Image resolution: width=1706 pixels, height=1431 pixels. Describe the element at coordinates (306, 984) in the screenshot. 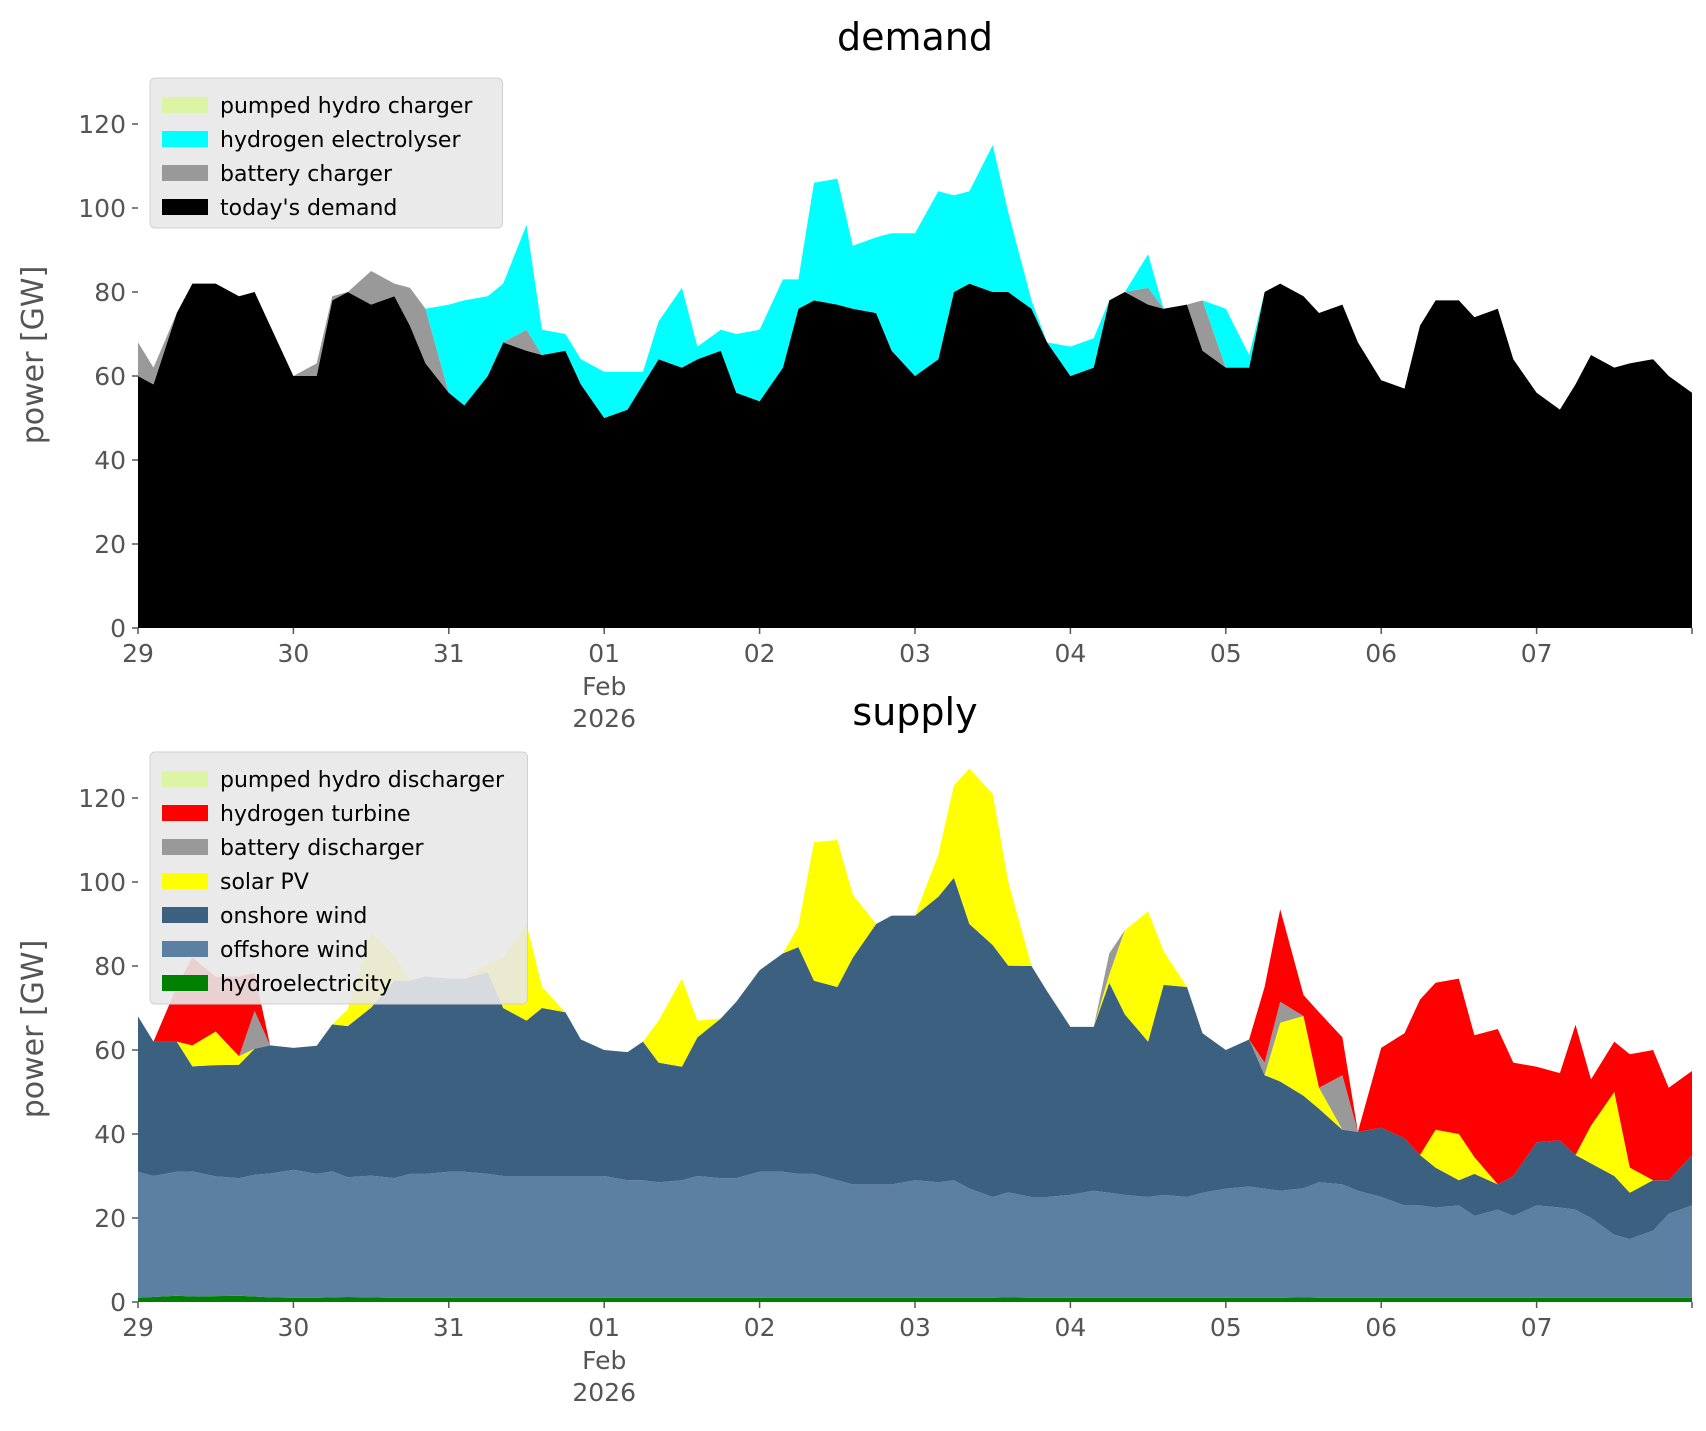

I see `legend-label: hydroelectricity` at that location.